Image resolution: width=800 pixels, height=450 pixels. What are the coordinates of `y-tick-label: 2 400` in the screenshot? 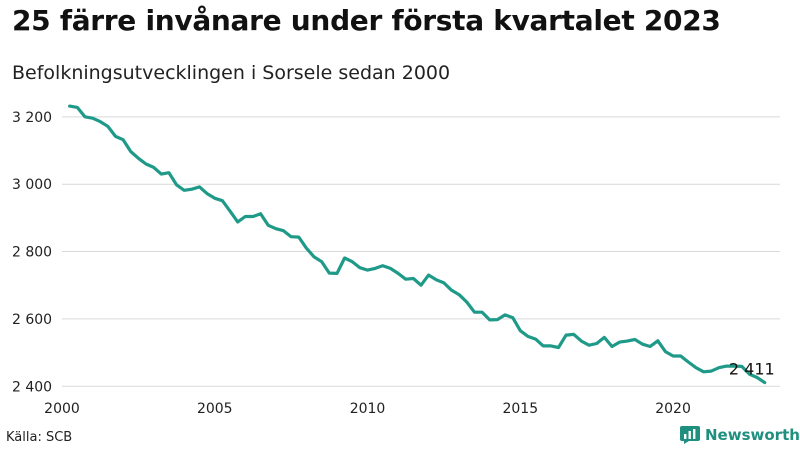 It's located at (32, 387).